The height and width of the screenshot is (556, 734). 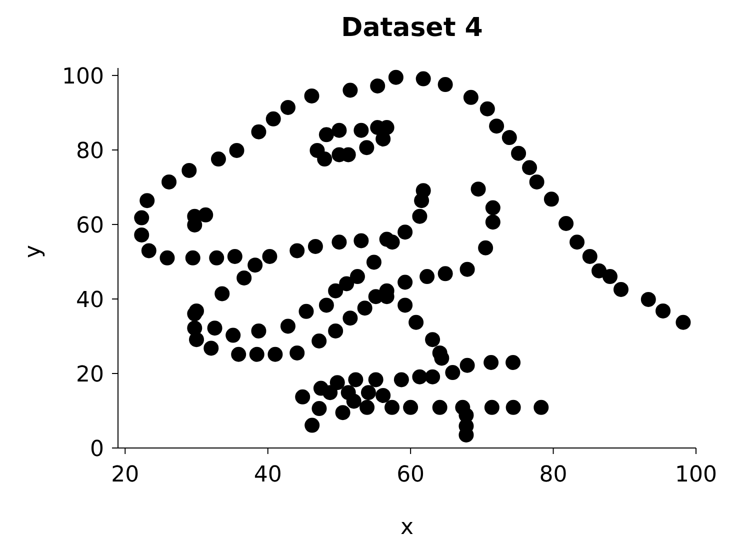 I want to click on y-tick-label: 20, so click(x=90, y=375).